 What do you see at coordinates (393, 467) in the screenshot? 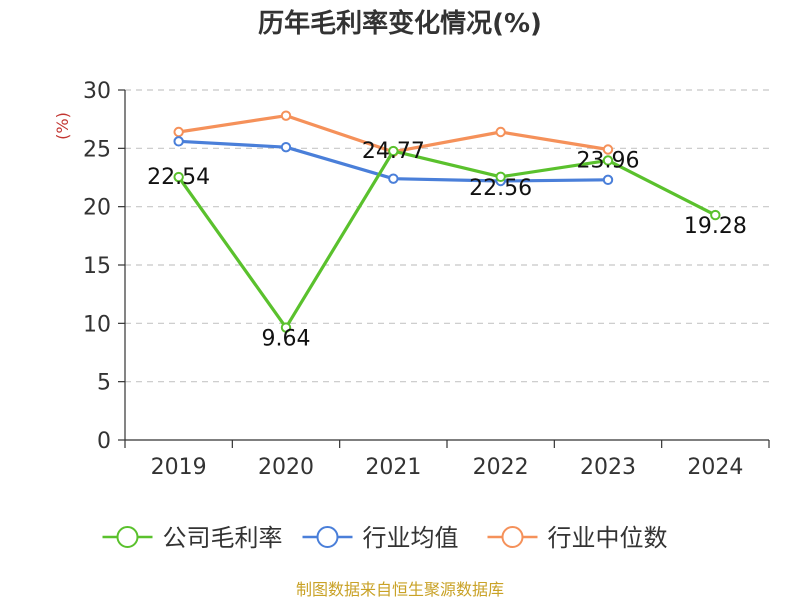
I see `x-tick-label: 2021` at bounding box center [393, 467].